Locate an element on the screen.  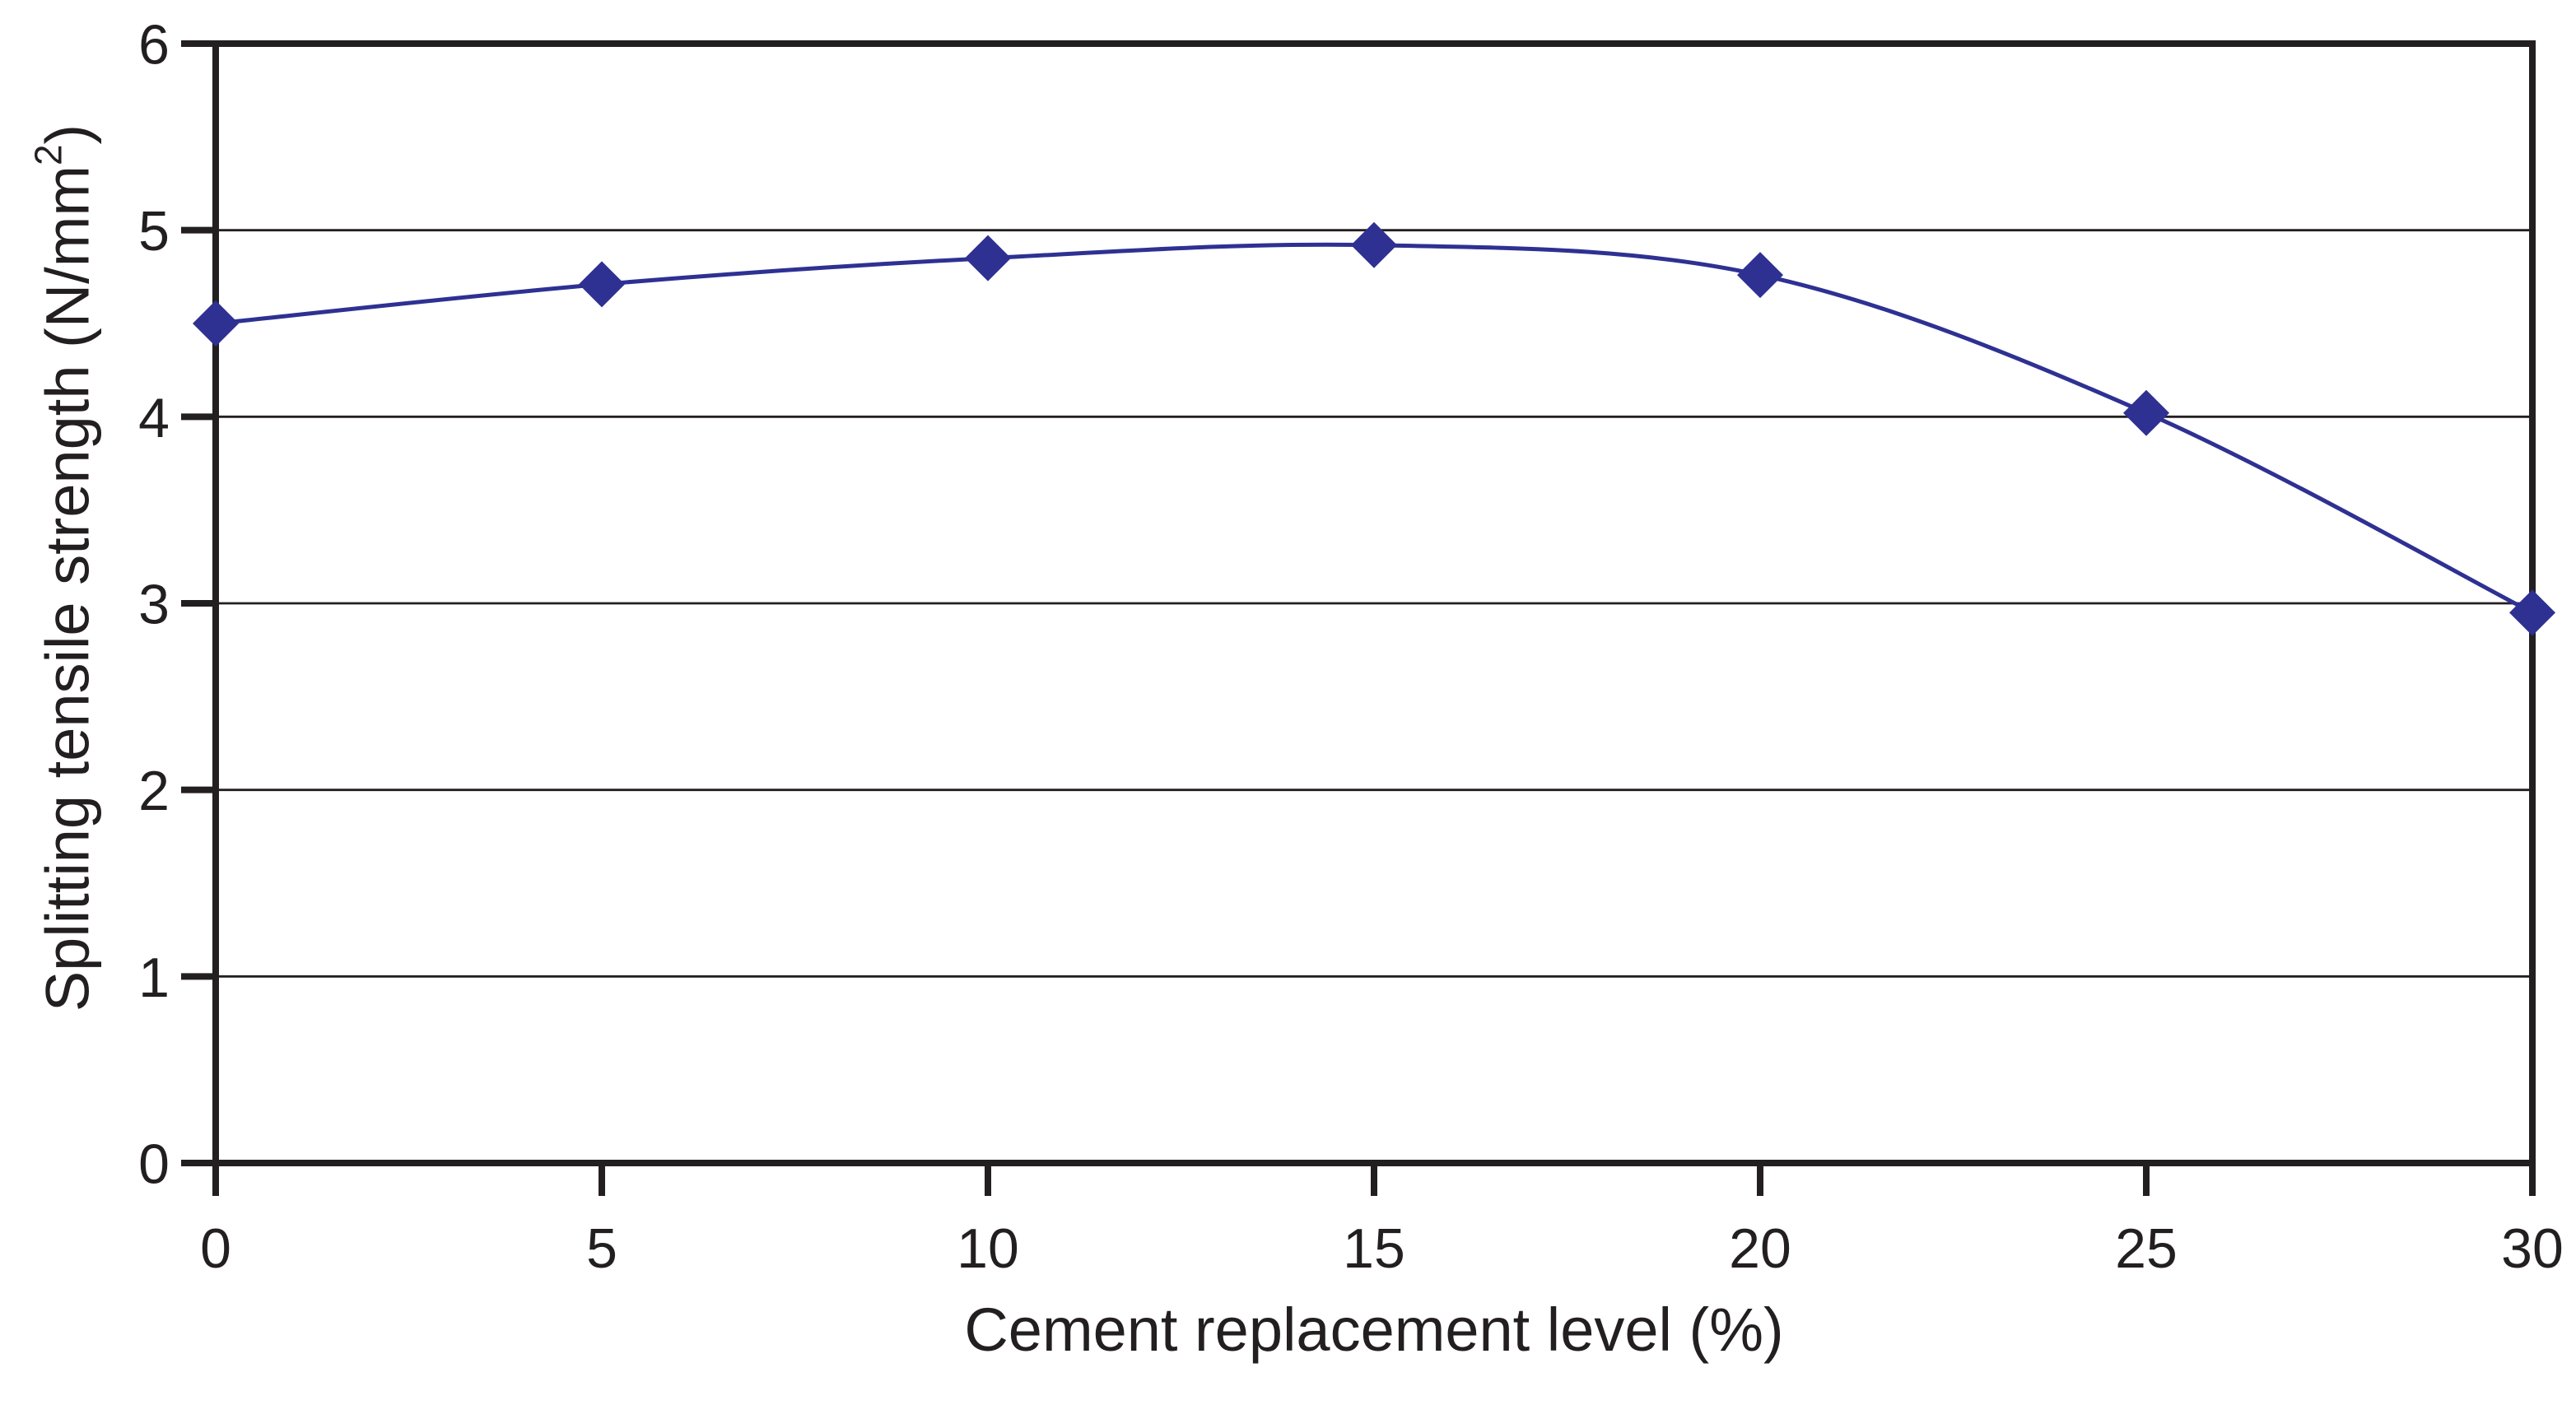
y-axis-title: Splitting tensile strength (N/mm2) is located at coordinates (65, 568).